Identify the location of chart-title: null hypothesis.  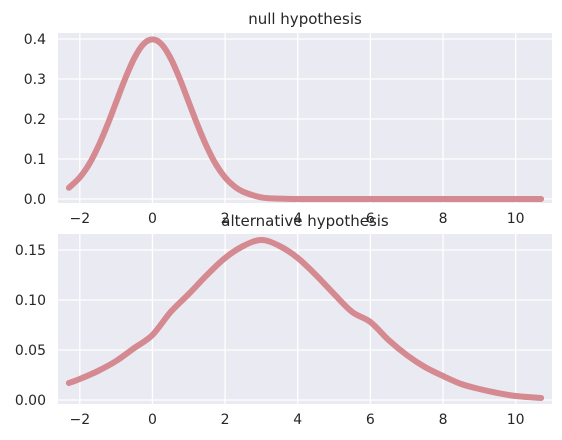
(305, 19).